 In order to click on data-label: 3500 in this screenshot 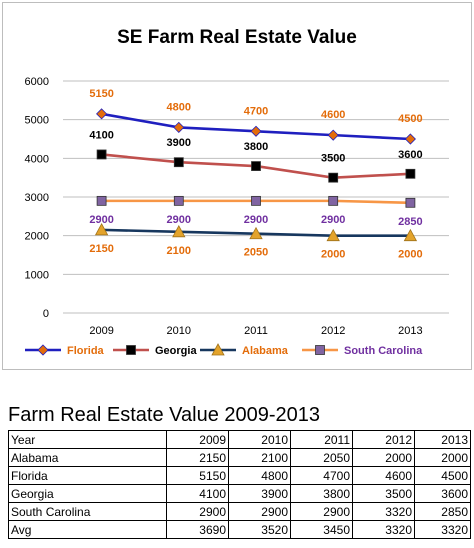, I will do `click(333, 159)`.